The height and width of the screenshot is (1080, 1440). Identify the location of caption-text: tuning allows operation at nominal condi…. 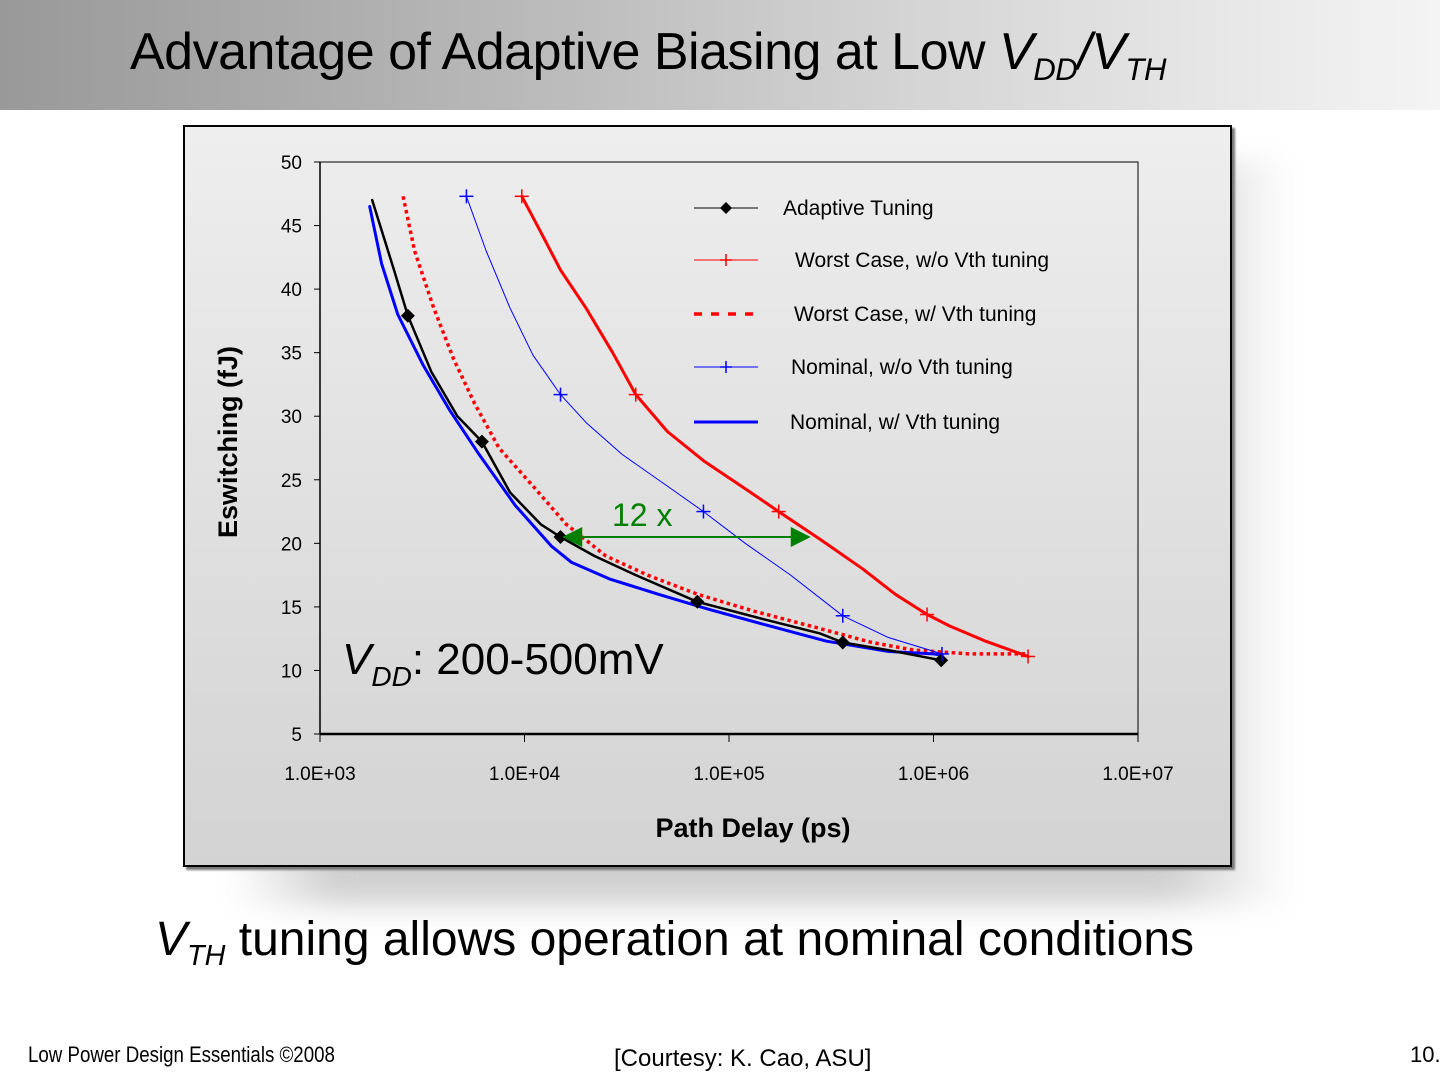
(710, 939).